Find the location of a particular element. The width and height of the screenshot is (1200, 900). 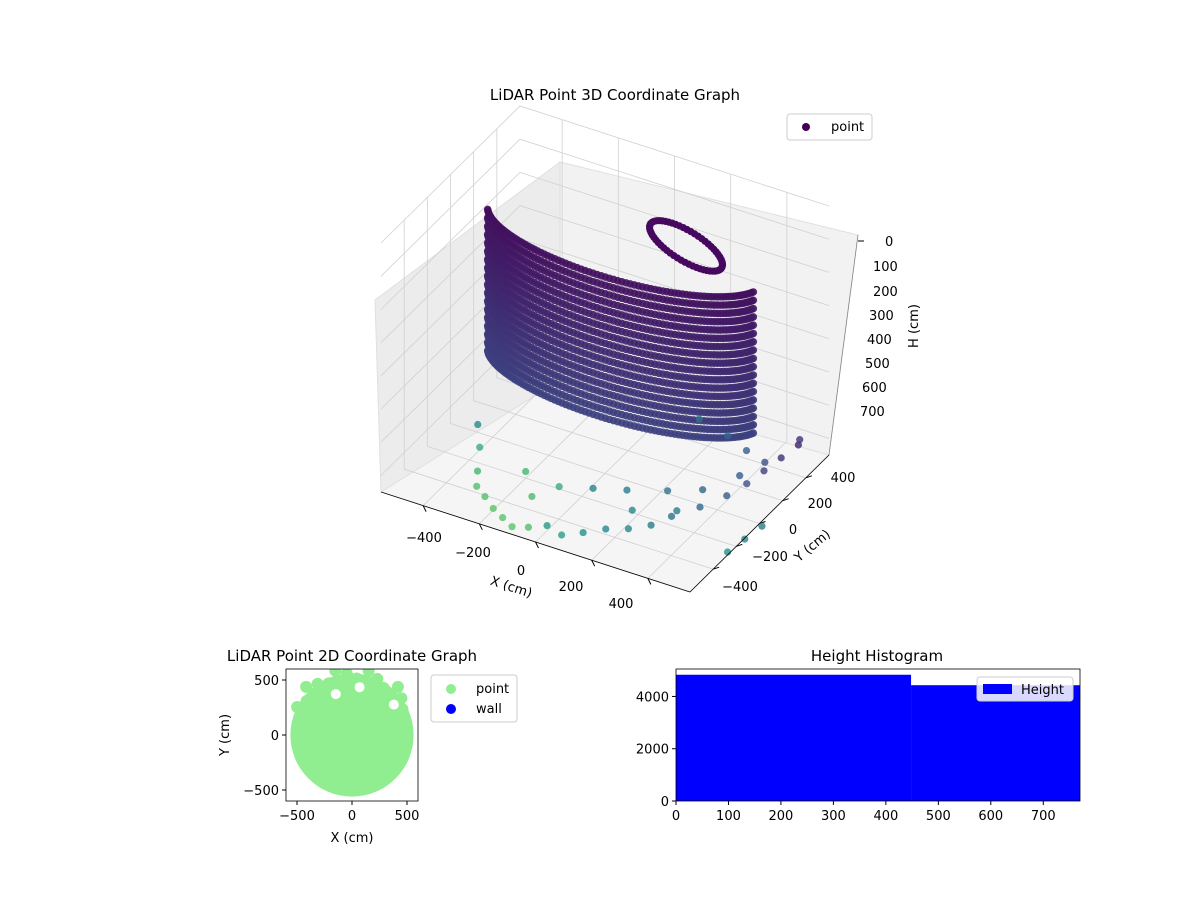

z-tick-label: 500 is located at coordinates (877, 364).